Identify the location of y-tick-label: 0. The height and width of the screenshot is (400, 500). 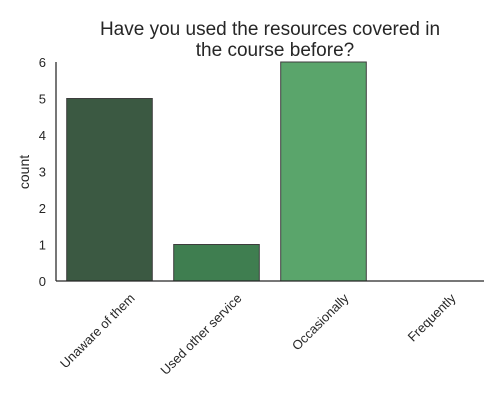
(42, 281).